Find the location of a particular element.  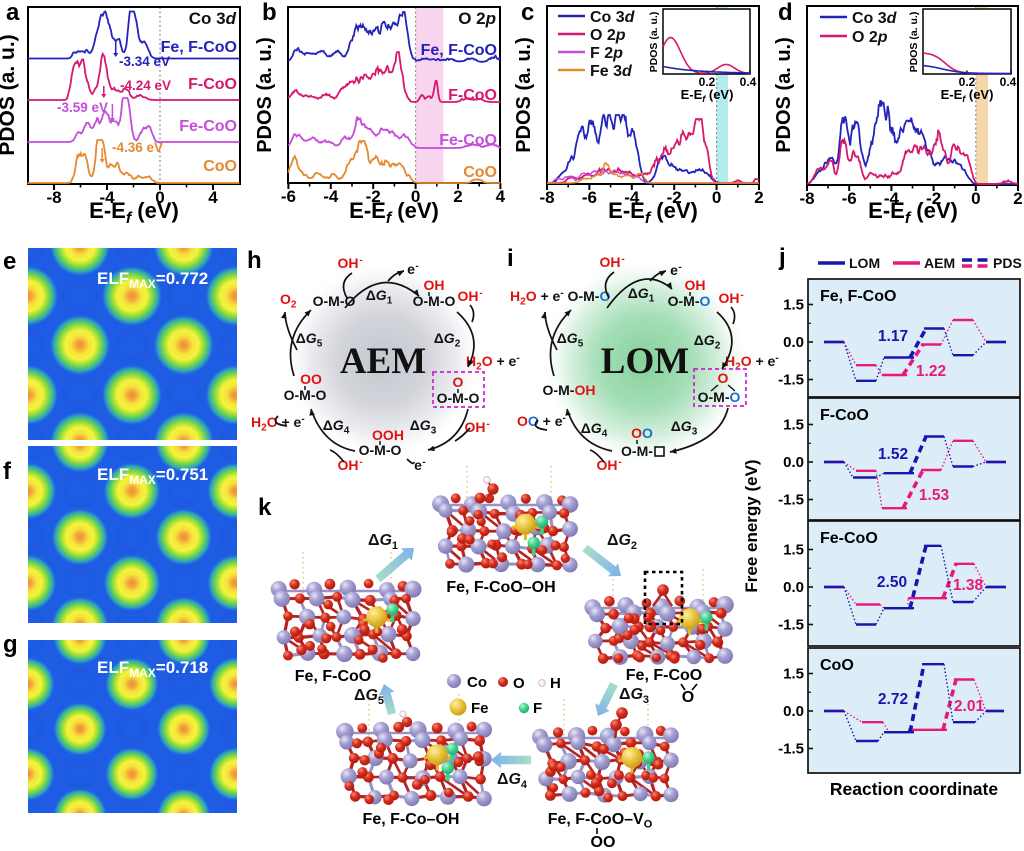

svg-text: 1.52 is located at coordinates (893, 454).